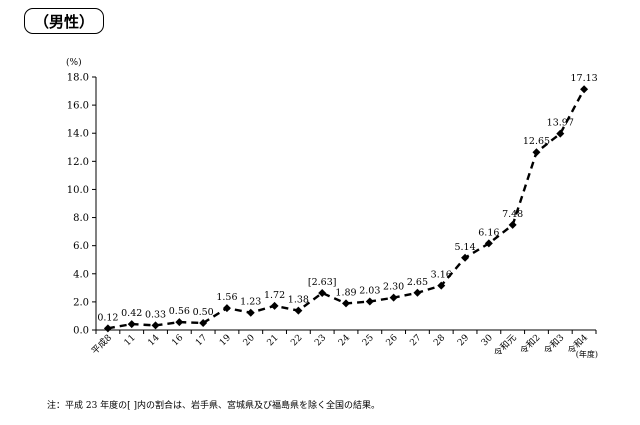 This screenshot has height=425, width=640. I want to click on x-tick-label: 令和元, so click(505, 346).